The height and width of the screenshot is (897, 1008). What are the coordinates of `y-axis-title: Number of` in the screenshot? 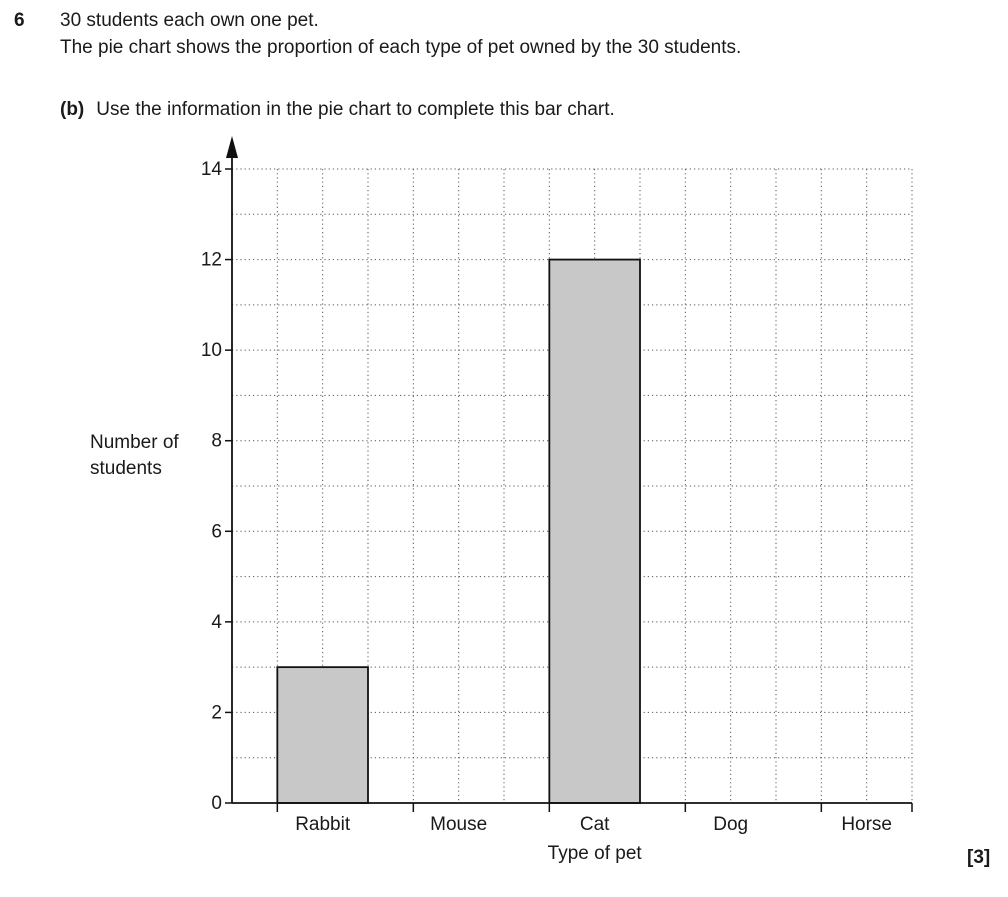 It's located at (134, 442).